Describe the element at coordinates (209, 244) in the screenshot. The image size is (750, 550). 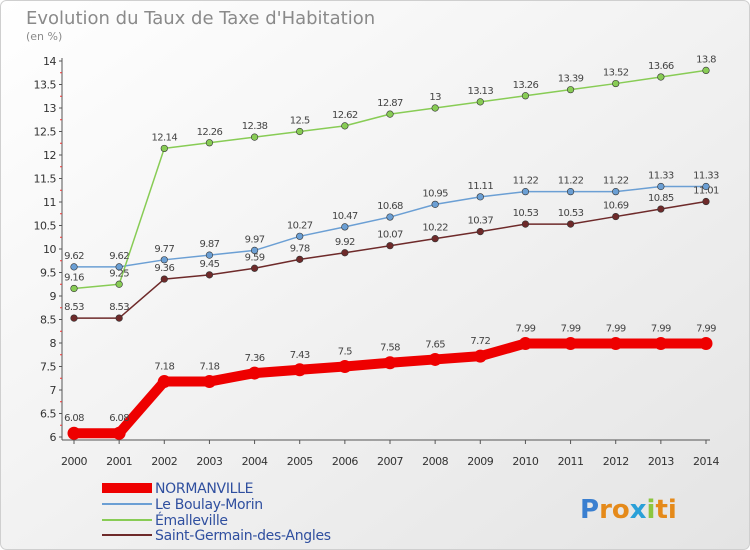
I see `data-label: 9.87` at that location.